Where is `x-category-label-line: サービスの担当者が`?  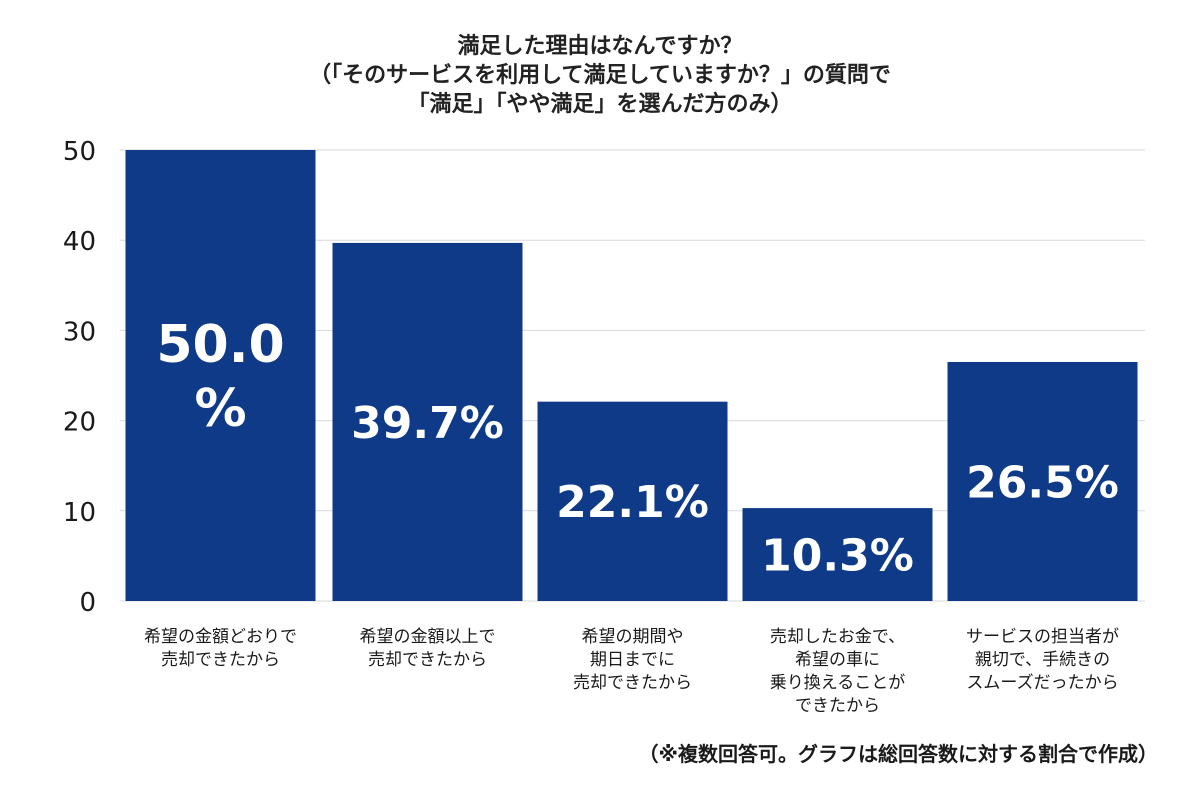
x-category-label-line: サービスの担当者が is located at coordinates (1042, 637).